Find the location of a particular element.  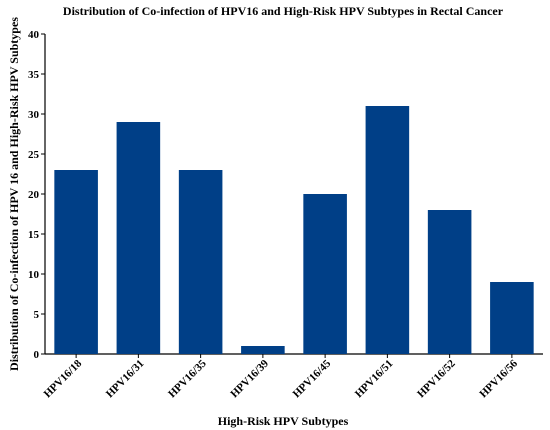

x-tick-label: HPV16/31 is located at coordinates (125, 379).